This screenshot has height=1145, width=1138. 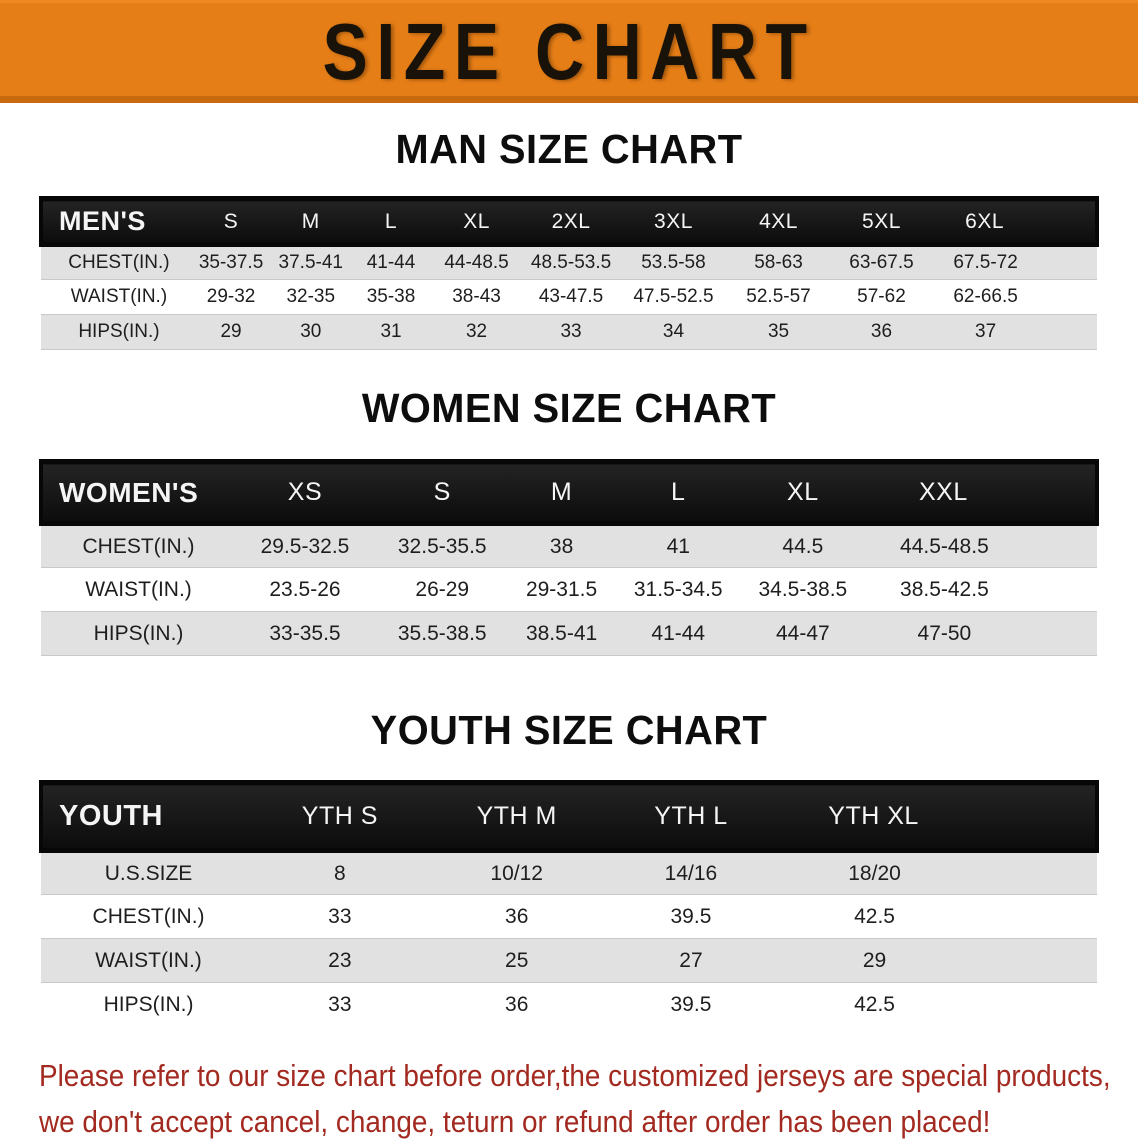 What do you see at coordinates (476, 262) in the screenshot?
I see `size-value: 44-48.5` at bounding box center [476, 262].